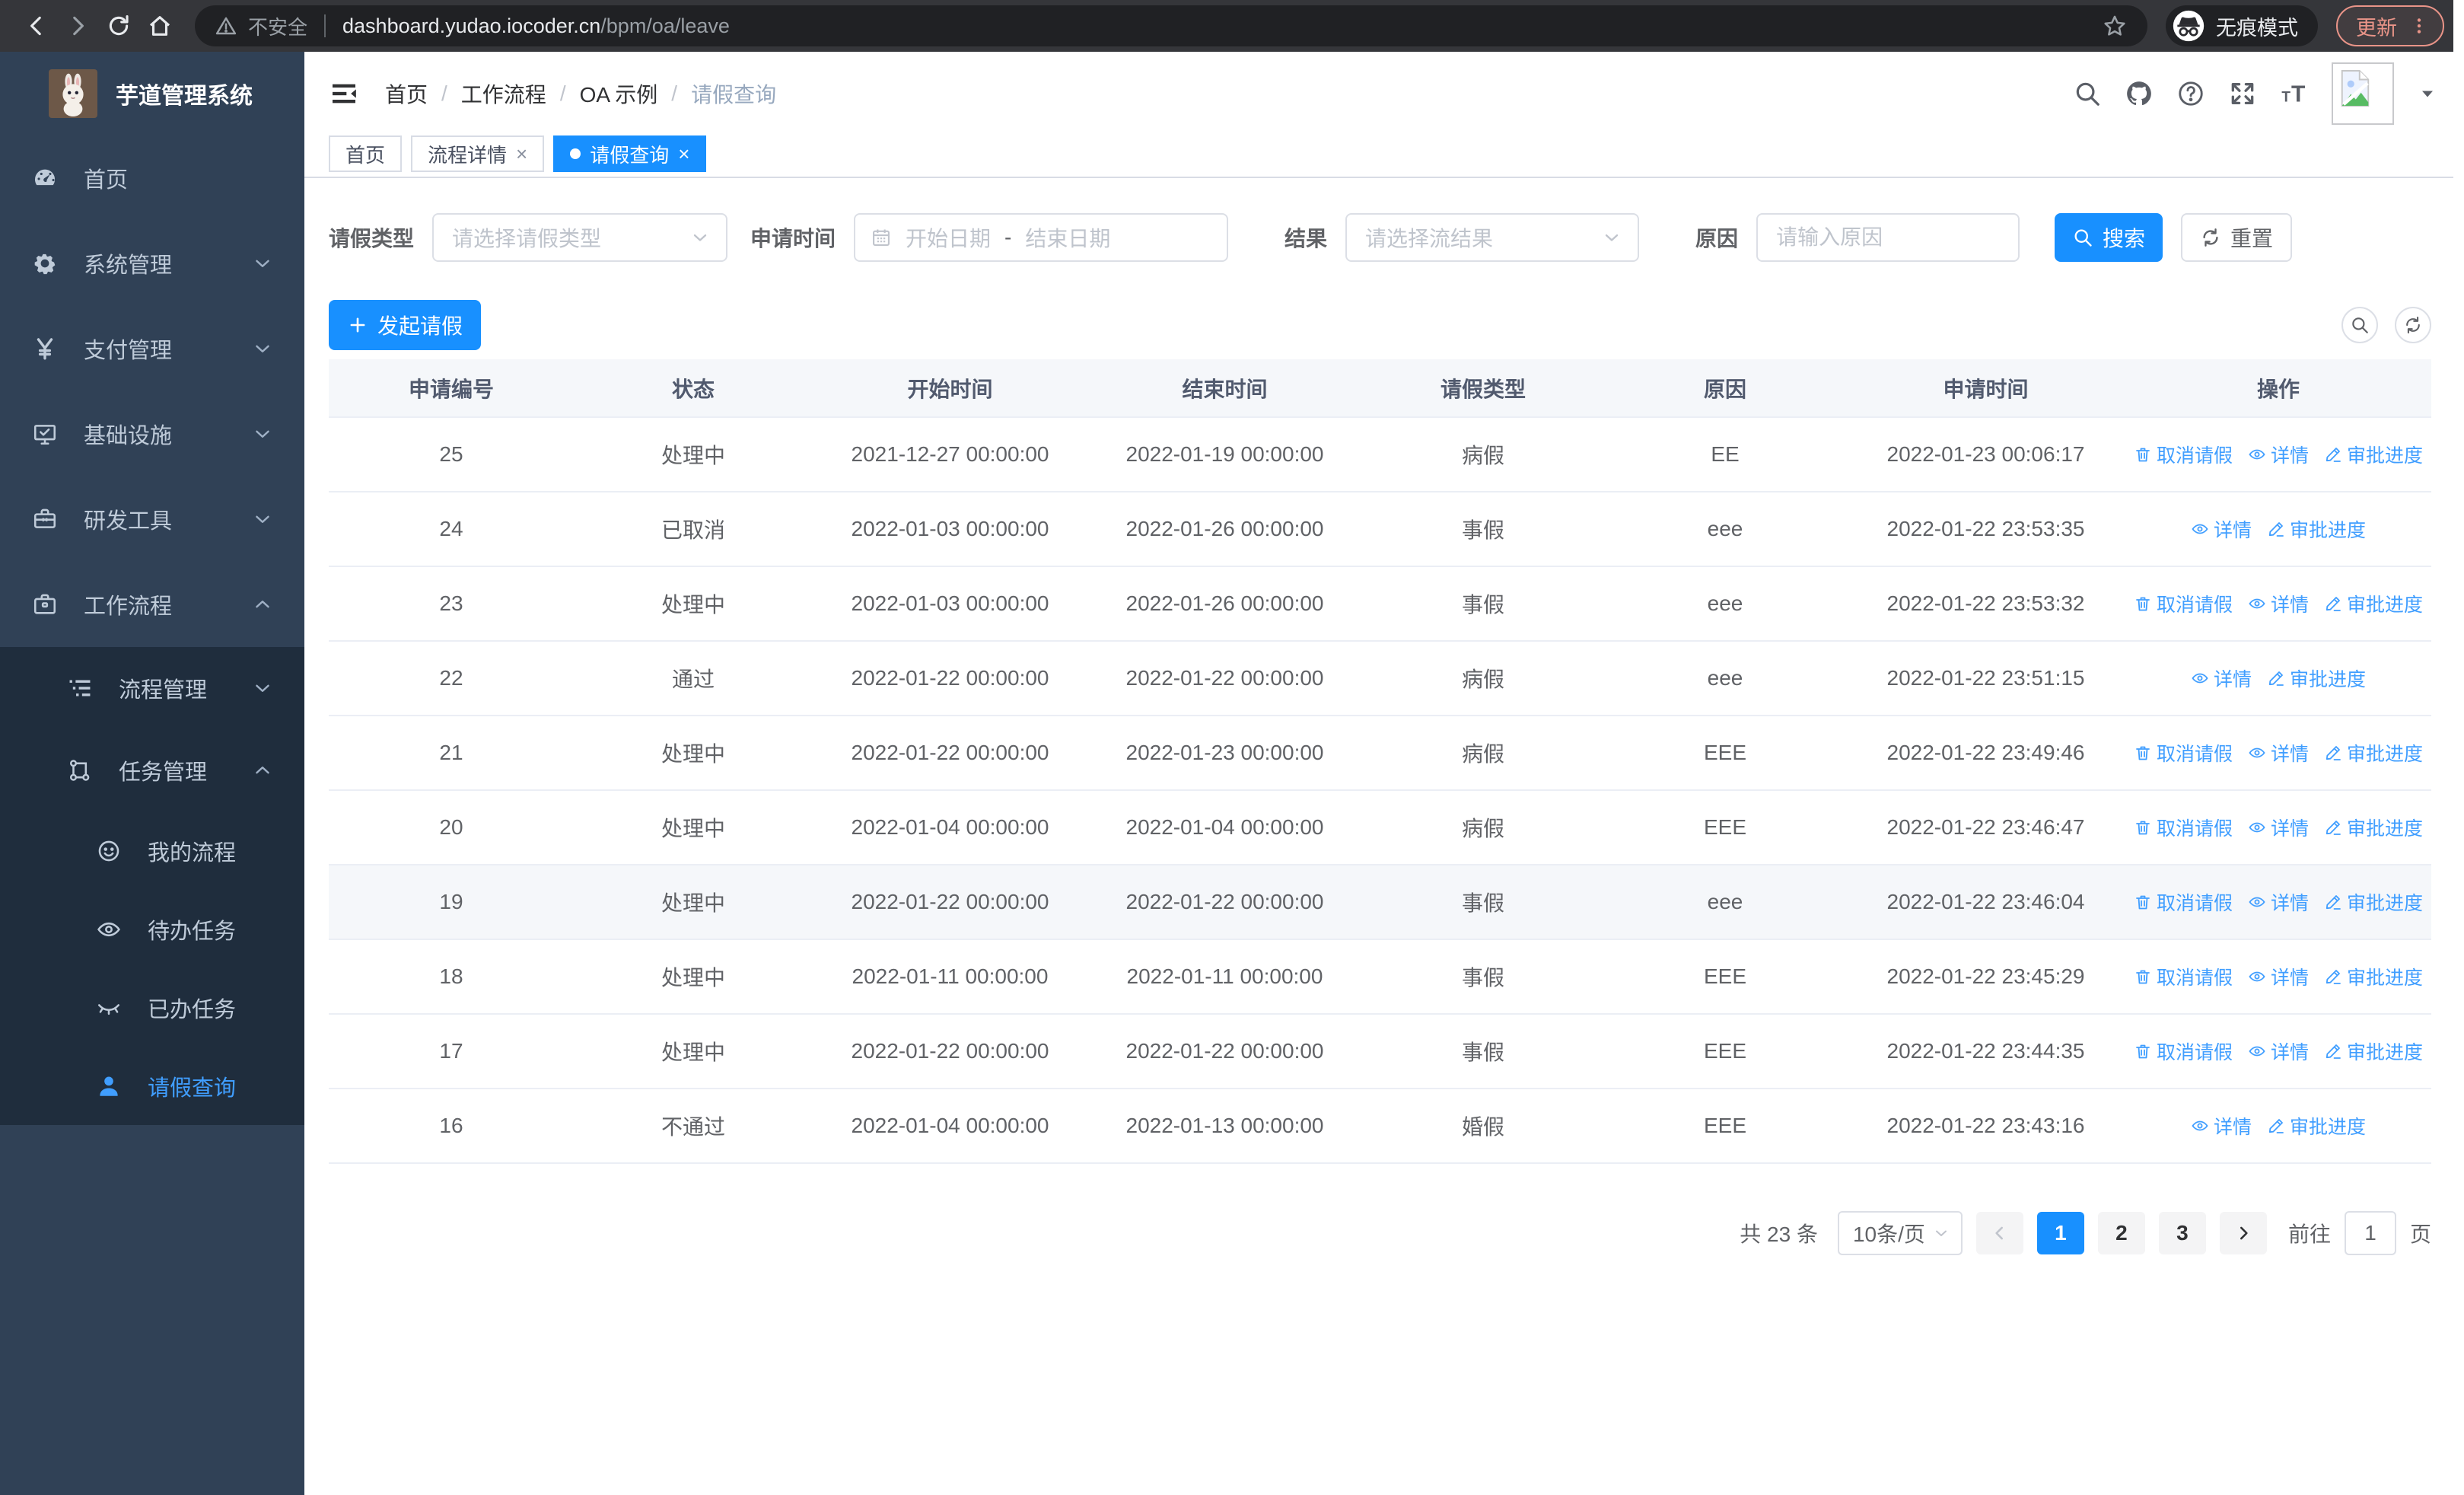  Describe the element at coordinates (1224, 455) in the screenshot. I see `cell-end: 2022-01-19 00:00:00` at that location.